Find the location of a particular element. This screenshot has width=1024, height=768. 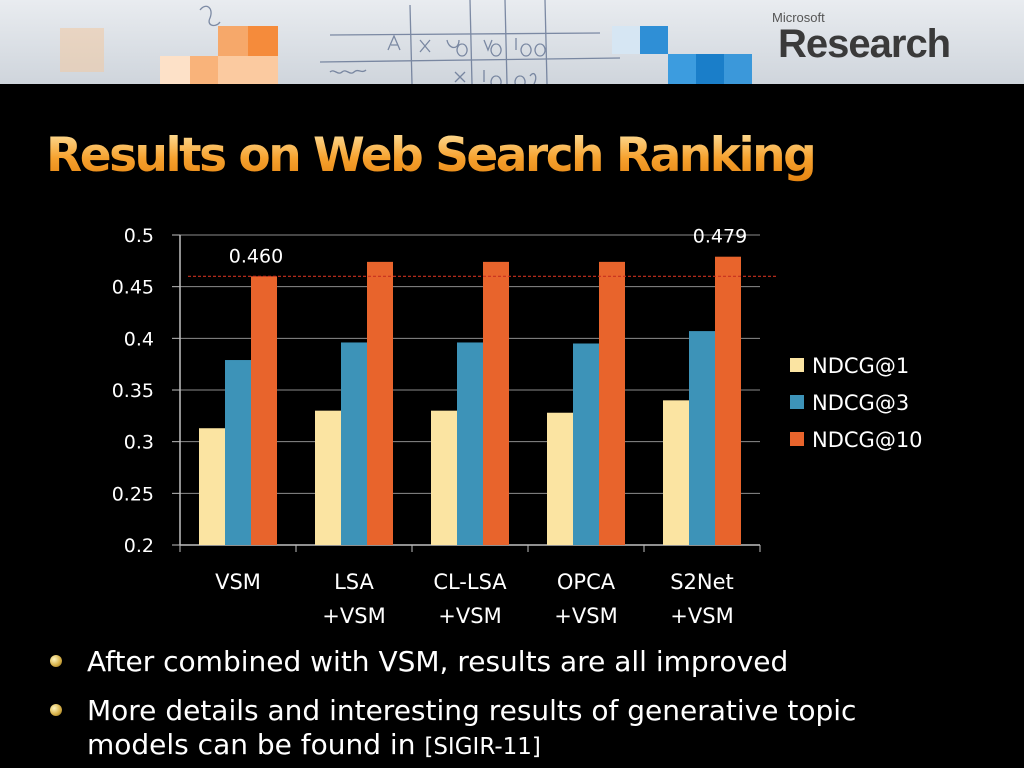

x-tick-label: OPCA is located at coordinates (586, 582).